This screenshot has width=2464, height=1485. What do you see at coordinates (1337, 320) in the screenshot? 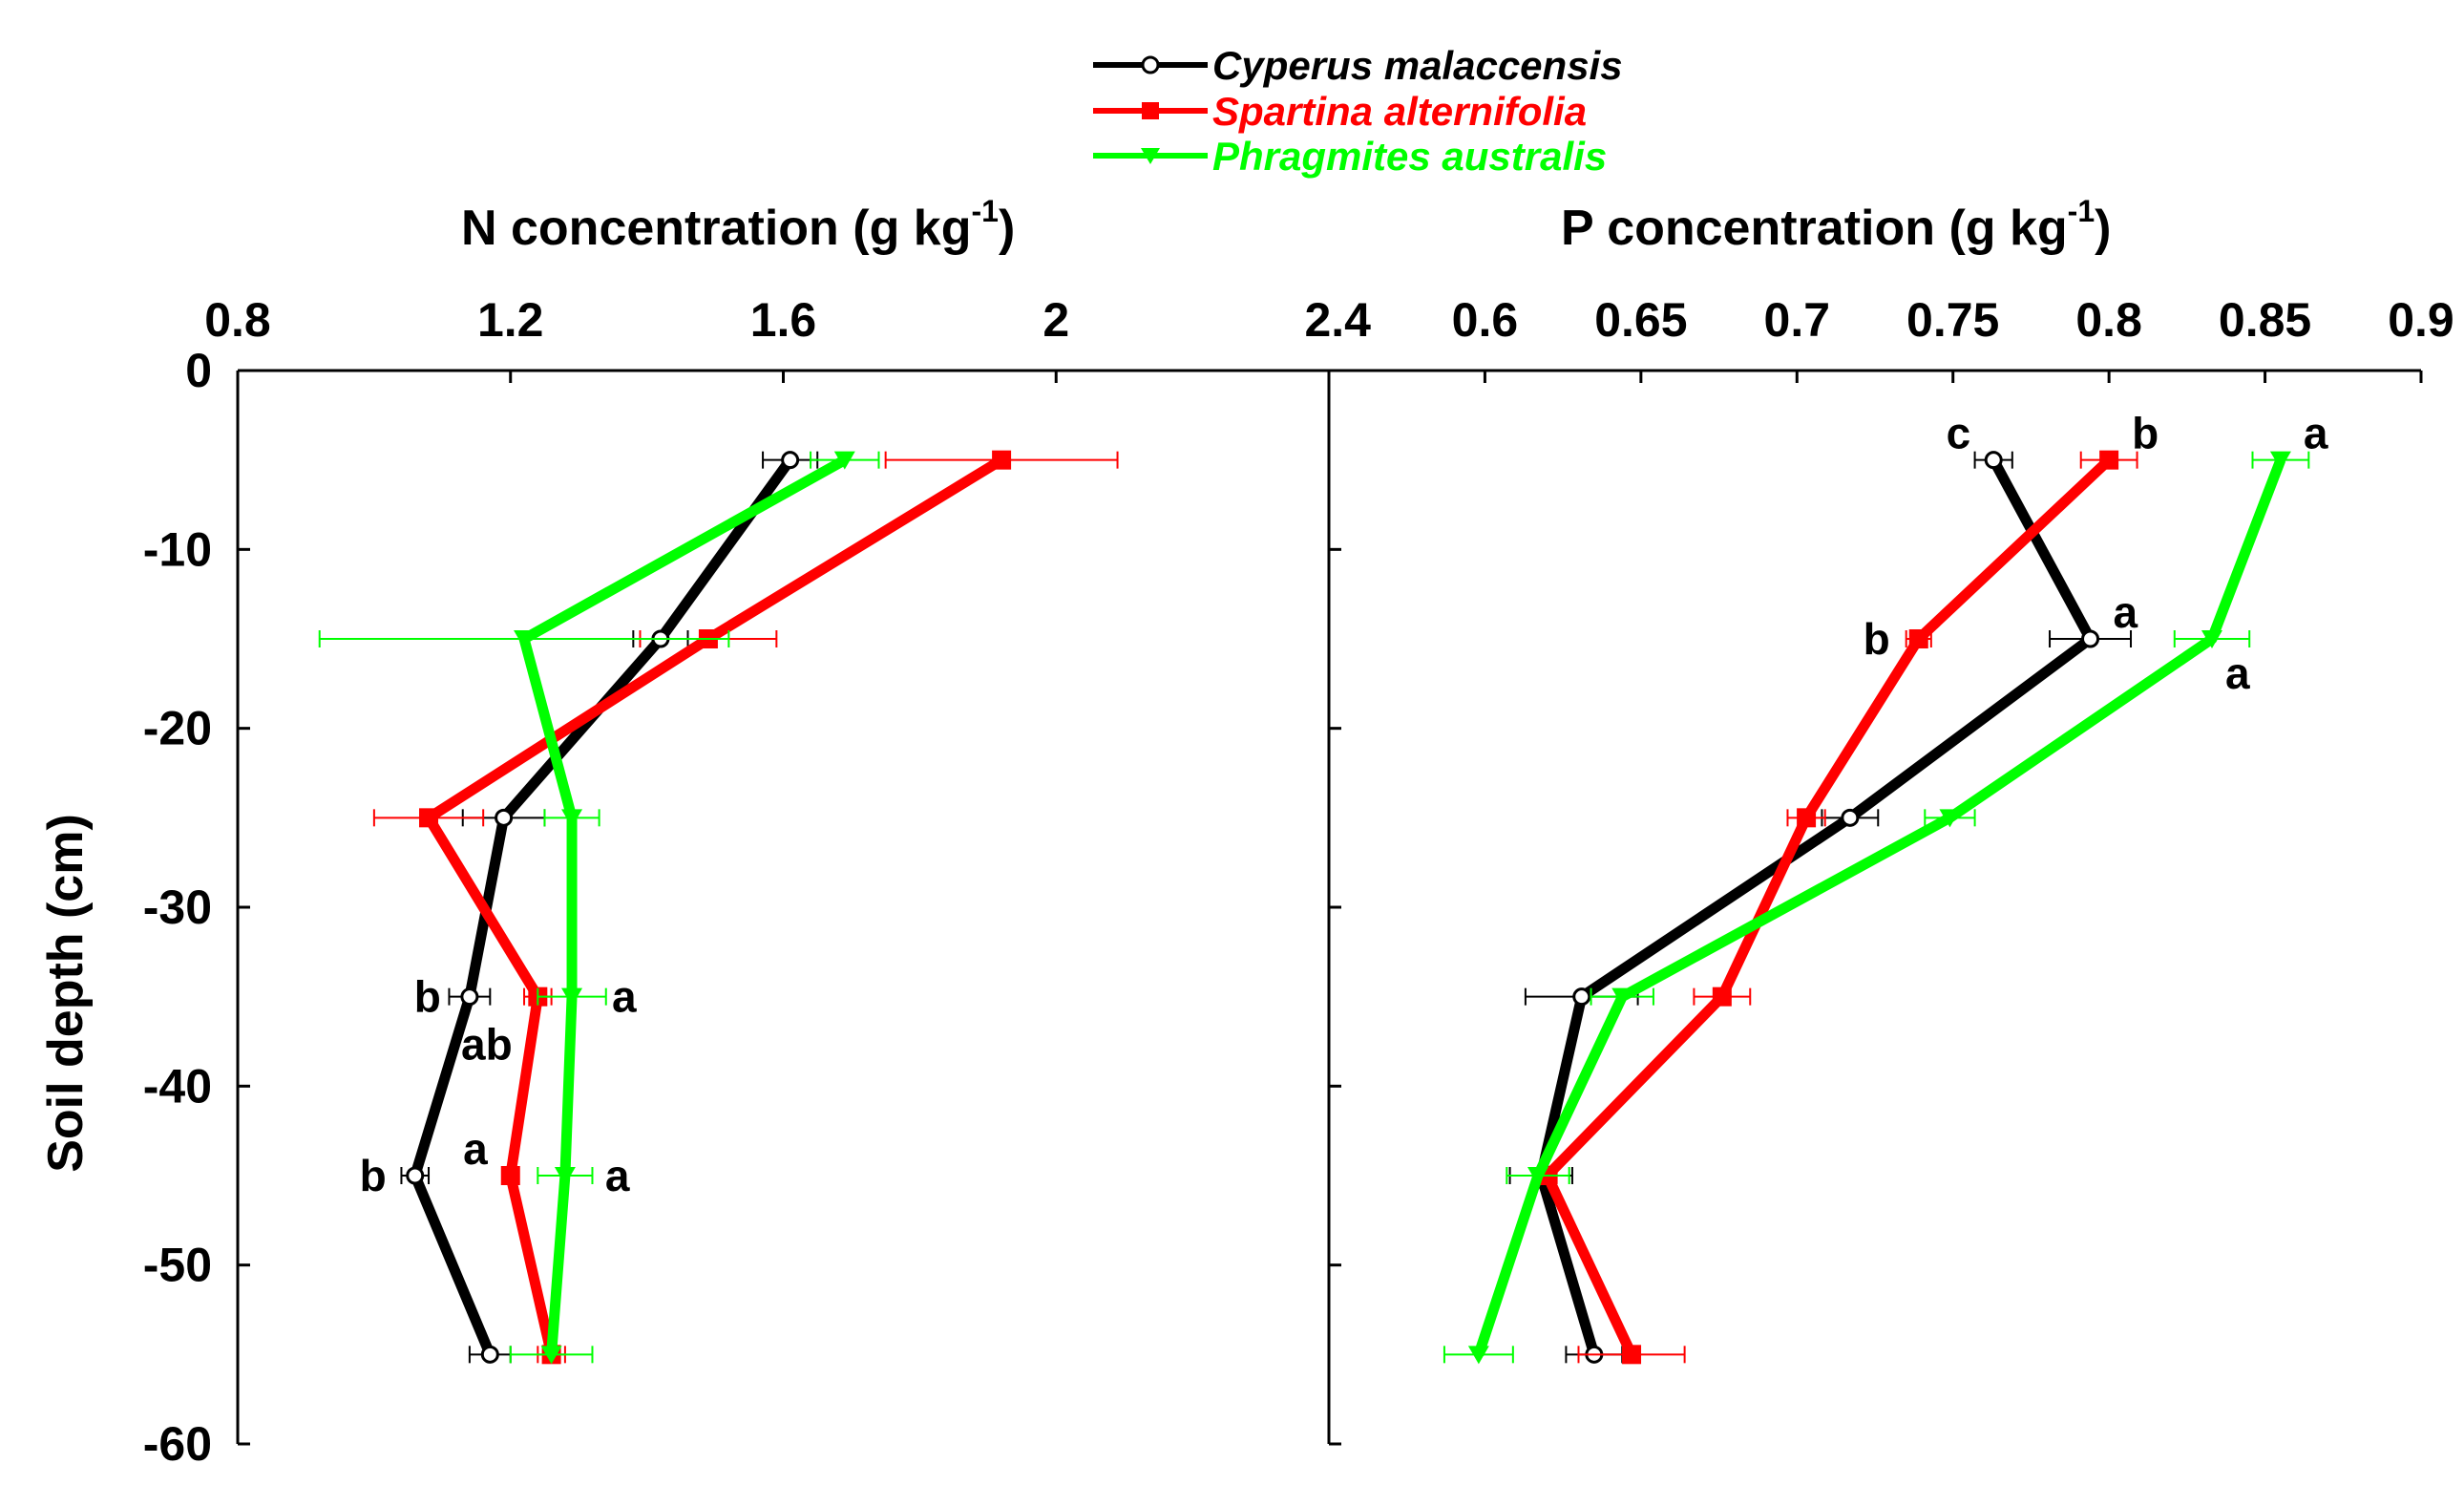
I see `x-tick-label-N: 2.4` at bounding box center [1337, 320].